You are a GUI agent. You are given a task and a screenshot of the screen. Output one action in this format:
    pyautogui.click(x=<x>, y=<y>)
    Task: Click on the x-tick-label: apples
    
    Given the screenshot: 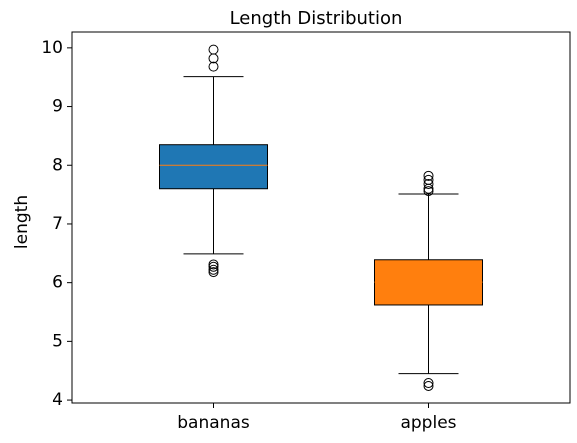 What is the action you would take?
    pyautogui.click(x=428, y=423)
    